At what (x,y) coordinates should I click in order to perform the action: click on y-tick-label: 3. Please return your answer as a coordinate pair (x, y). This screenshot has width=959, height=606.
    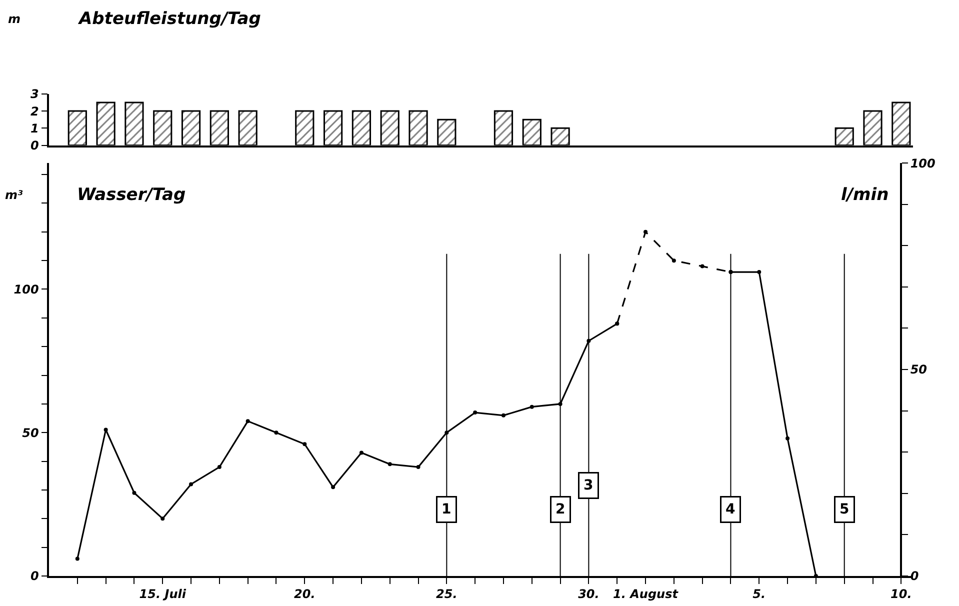
    Looking at the image, I should click on (34, 94).